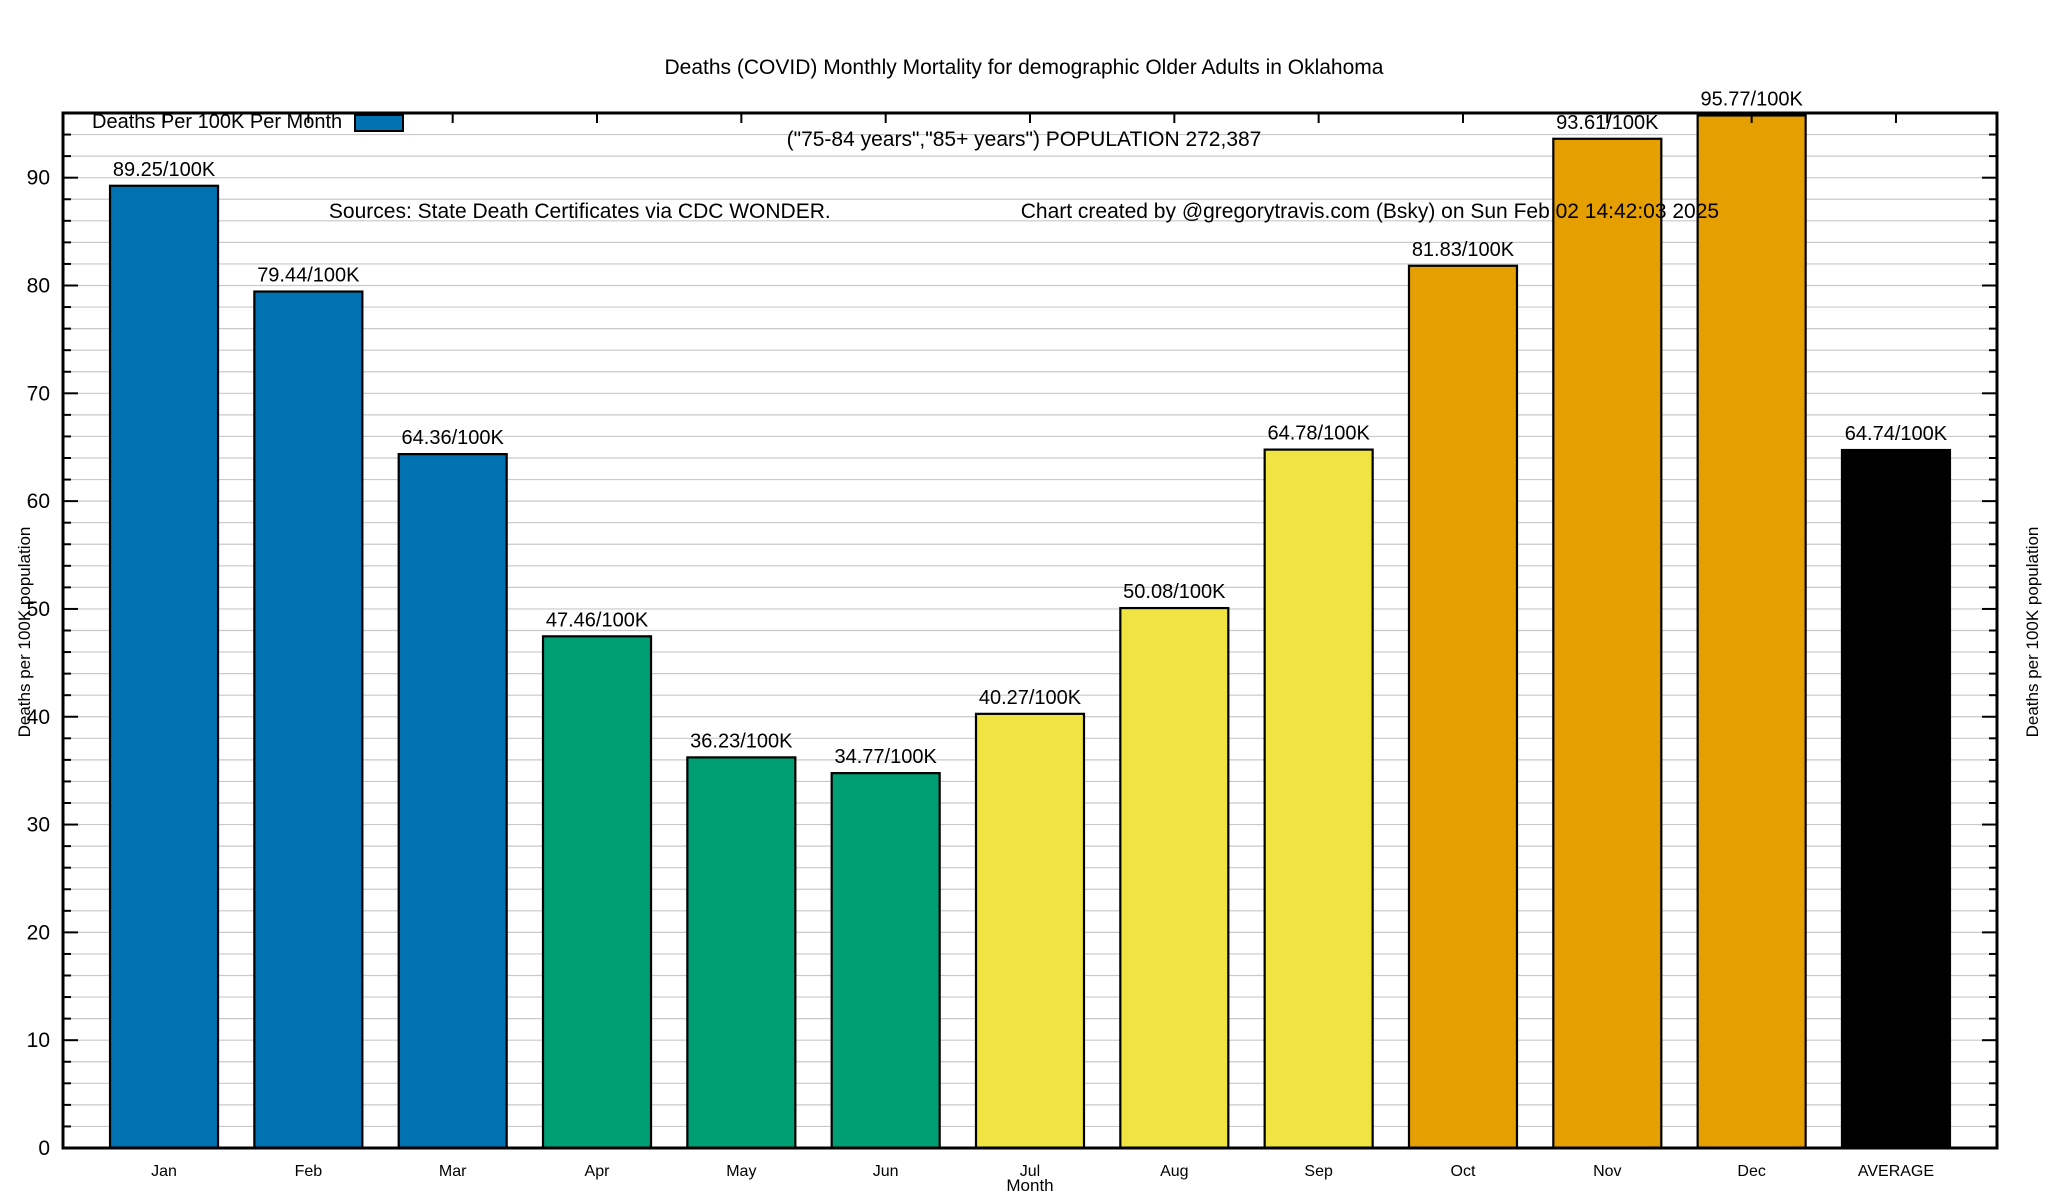 The height and width of the screenshot is (1200, 2048). What do you see at coordinates (38, 717) in the screenshot?
I see `y-tick-label: 40` at bounding box center [38, 717].